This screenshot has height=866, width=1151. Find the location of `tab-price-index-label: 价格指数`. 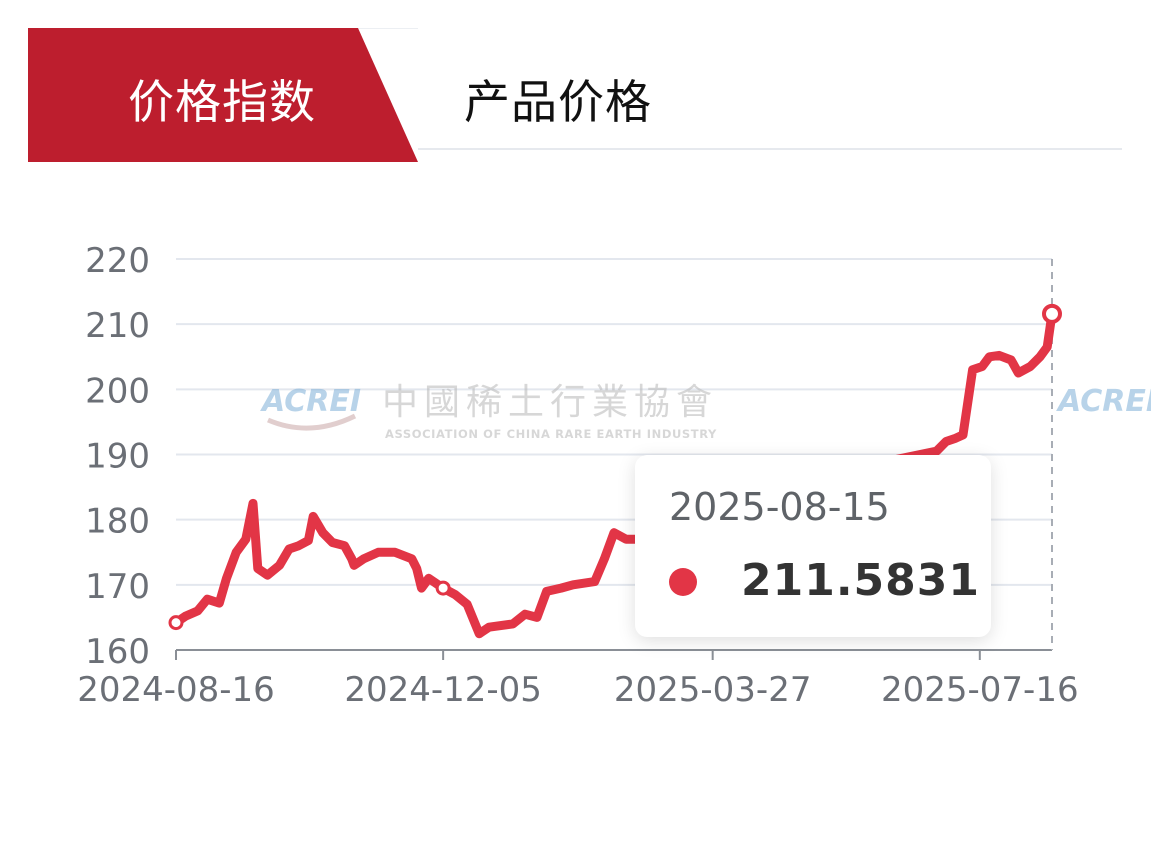

tab-price-index-label: 价格指数 is located at coordinates (222, 102).